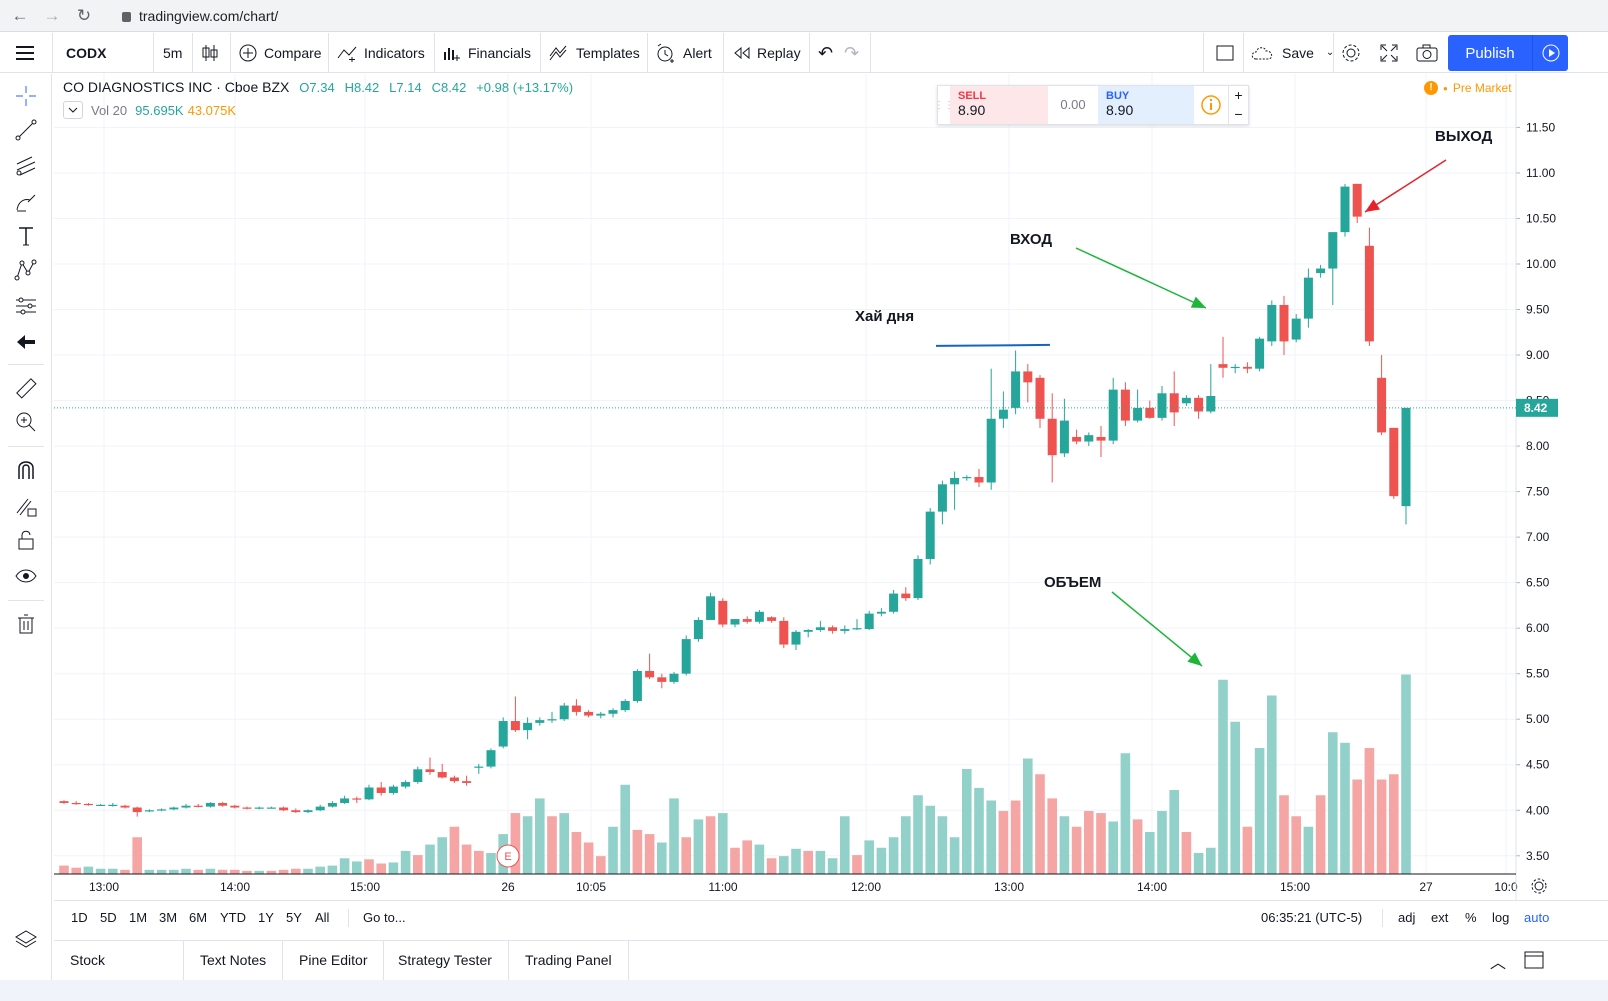 Image resolution: width=1608 pixels, height=1001 pixels. I want to click on replay-button: Replay, so click(767, 53).